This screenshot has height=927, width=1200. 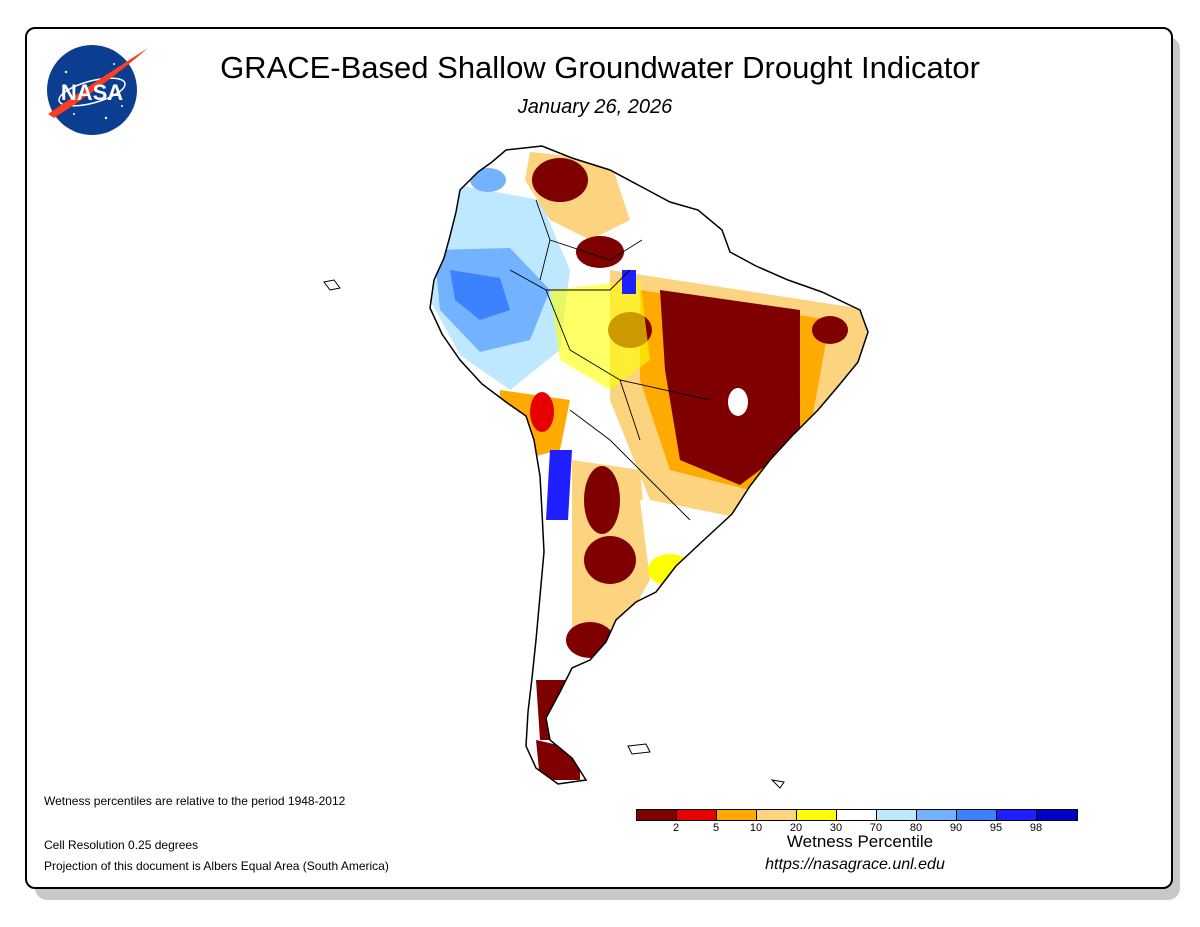 I want to click on legend-tick-label: 98, so click(x=1036, y=828).